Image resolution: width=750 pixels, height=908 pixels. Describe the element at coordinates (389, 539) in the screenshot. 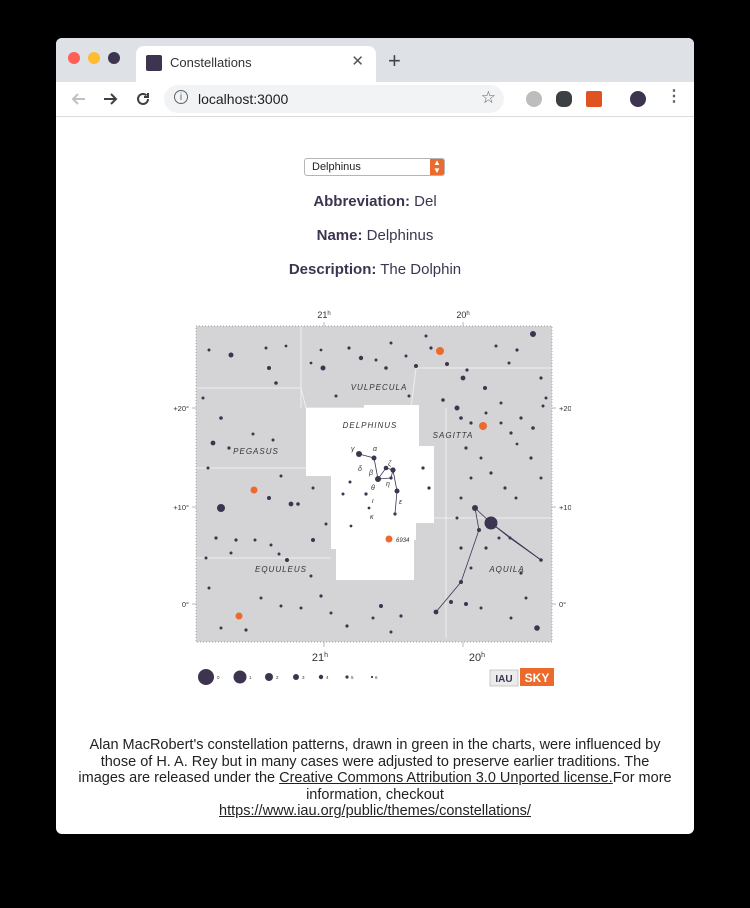

I see `ngc-6934-marker` at that location.